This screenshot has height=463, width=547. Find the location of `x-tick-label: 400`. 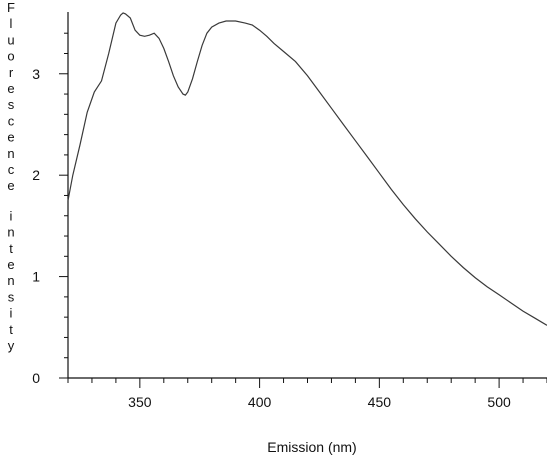

x-tick-label: 400 is located at coordinates (260, 402).